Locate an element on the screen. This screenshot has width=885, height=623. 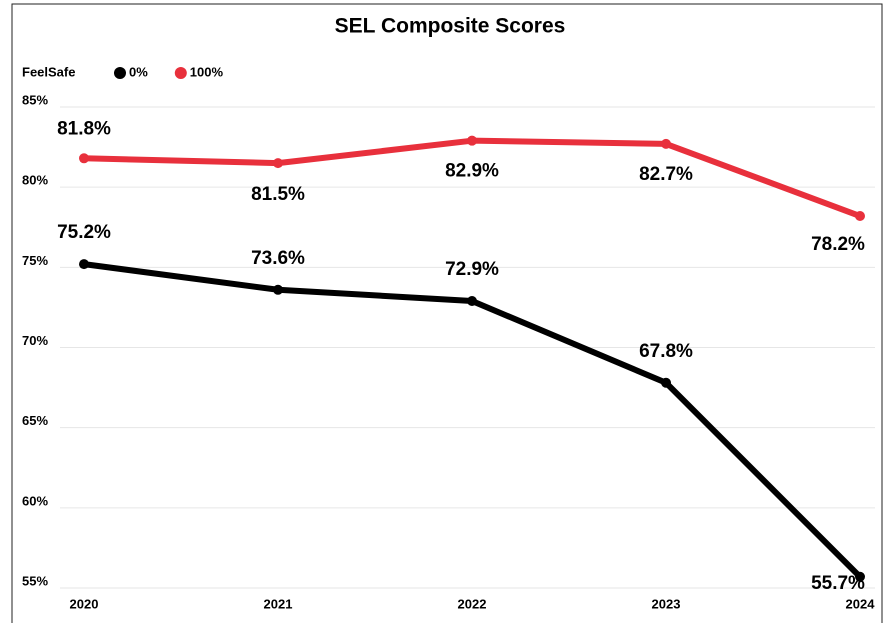
x-tick-label: 2021 is located at coordinates (278, 603).